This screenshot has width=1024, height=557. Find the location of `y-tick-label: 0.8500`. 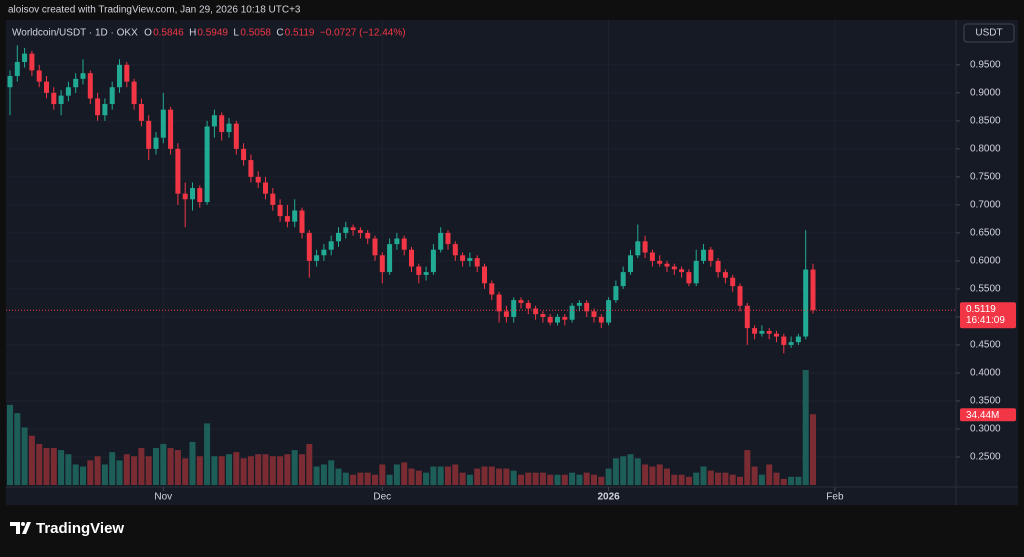

y-tick-label: 0.8500 is located at coordinates (985, 120).